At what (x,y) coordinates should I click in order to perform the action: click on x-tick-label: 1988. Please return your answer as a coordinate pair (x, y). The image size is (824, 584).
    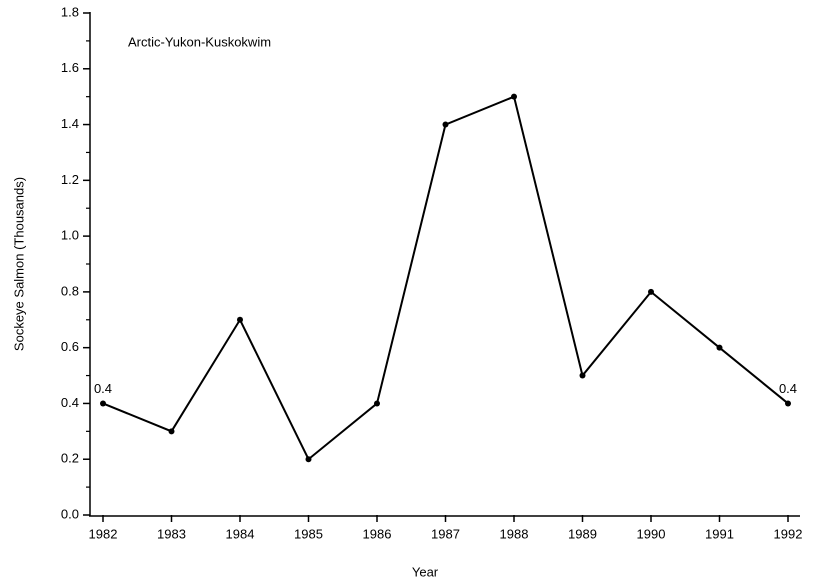
    Looking at the image, I should click on (514, 533).